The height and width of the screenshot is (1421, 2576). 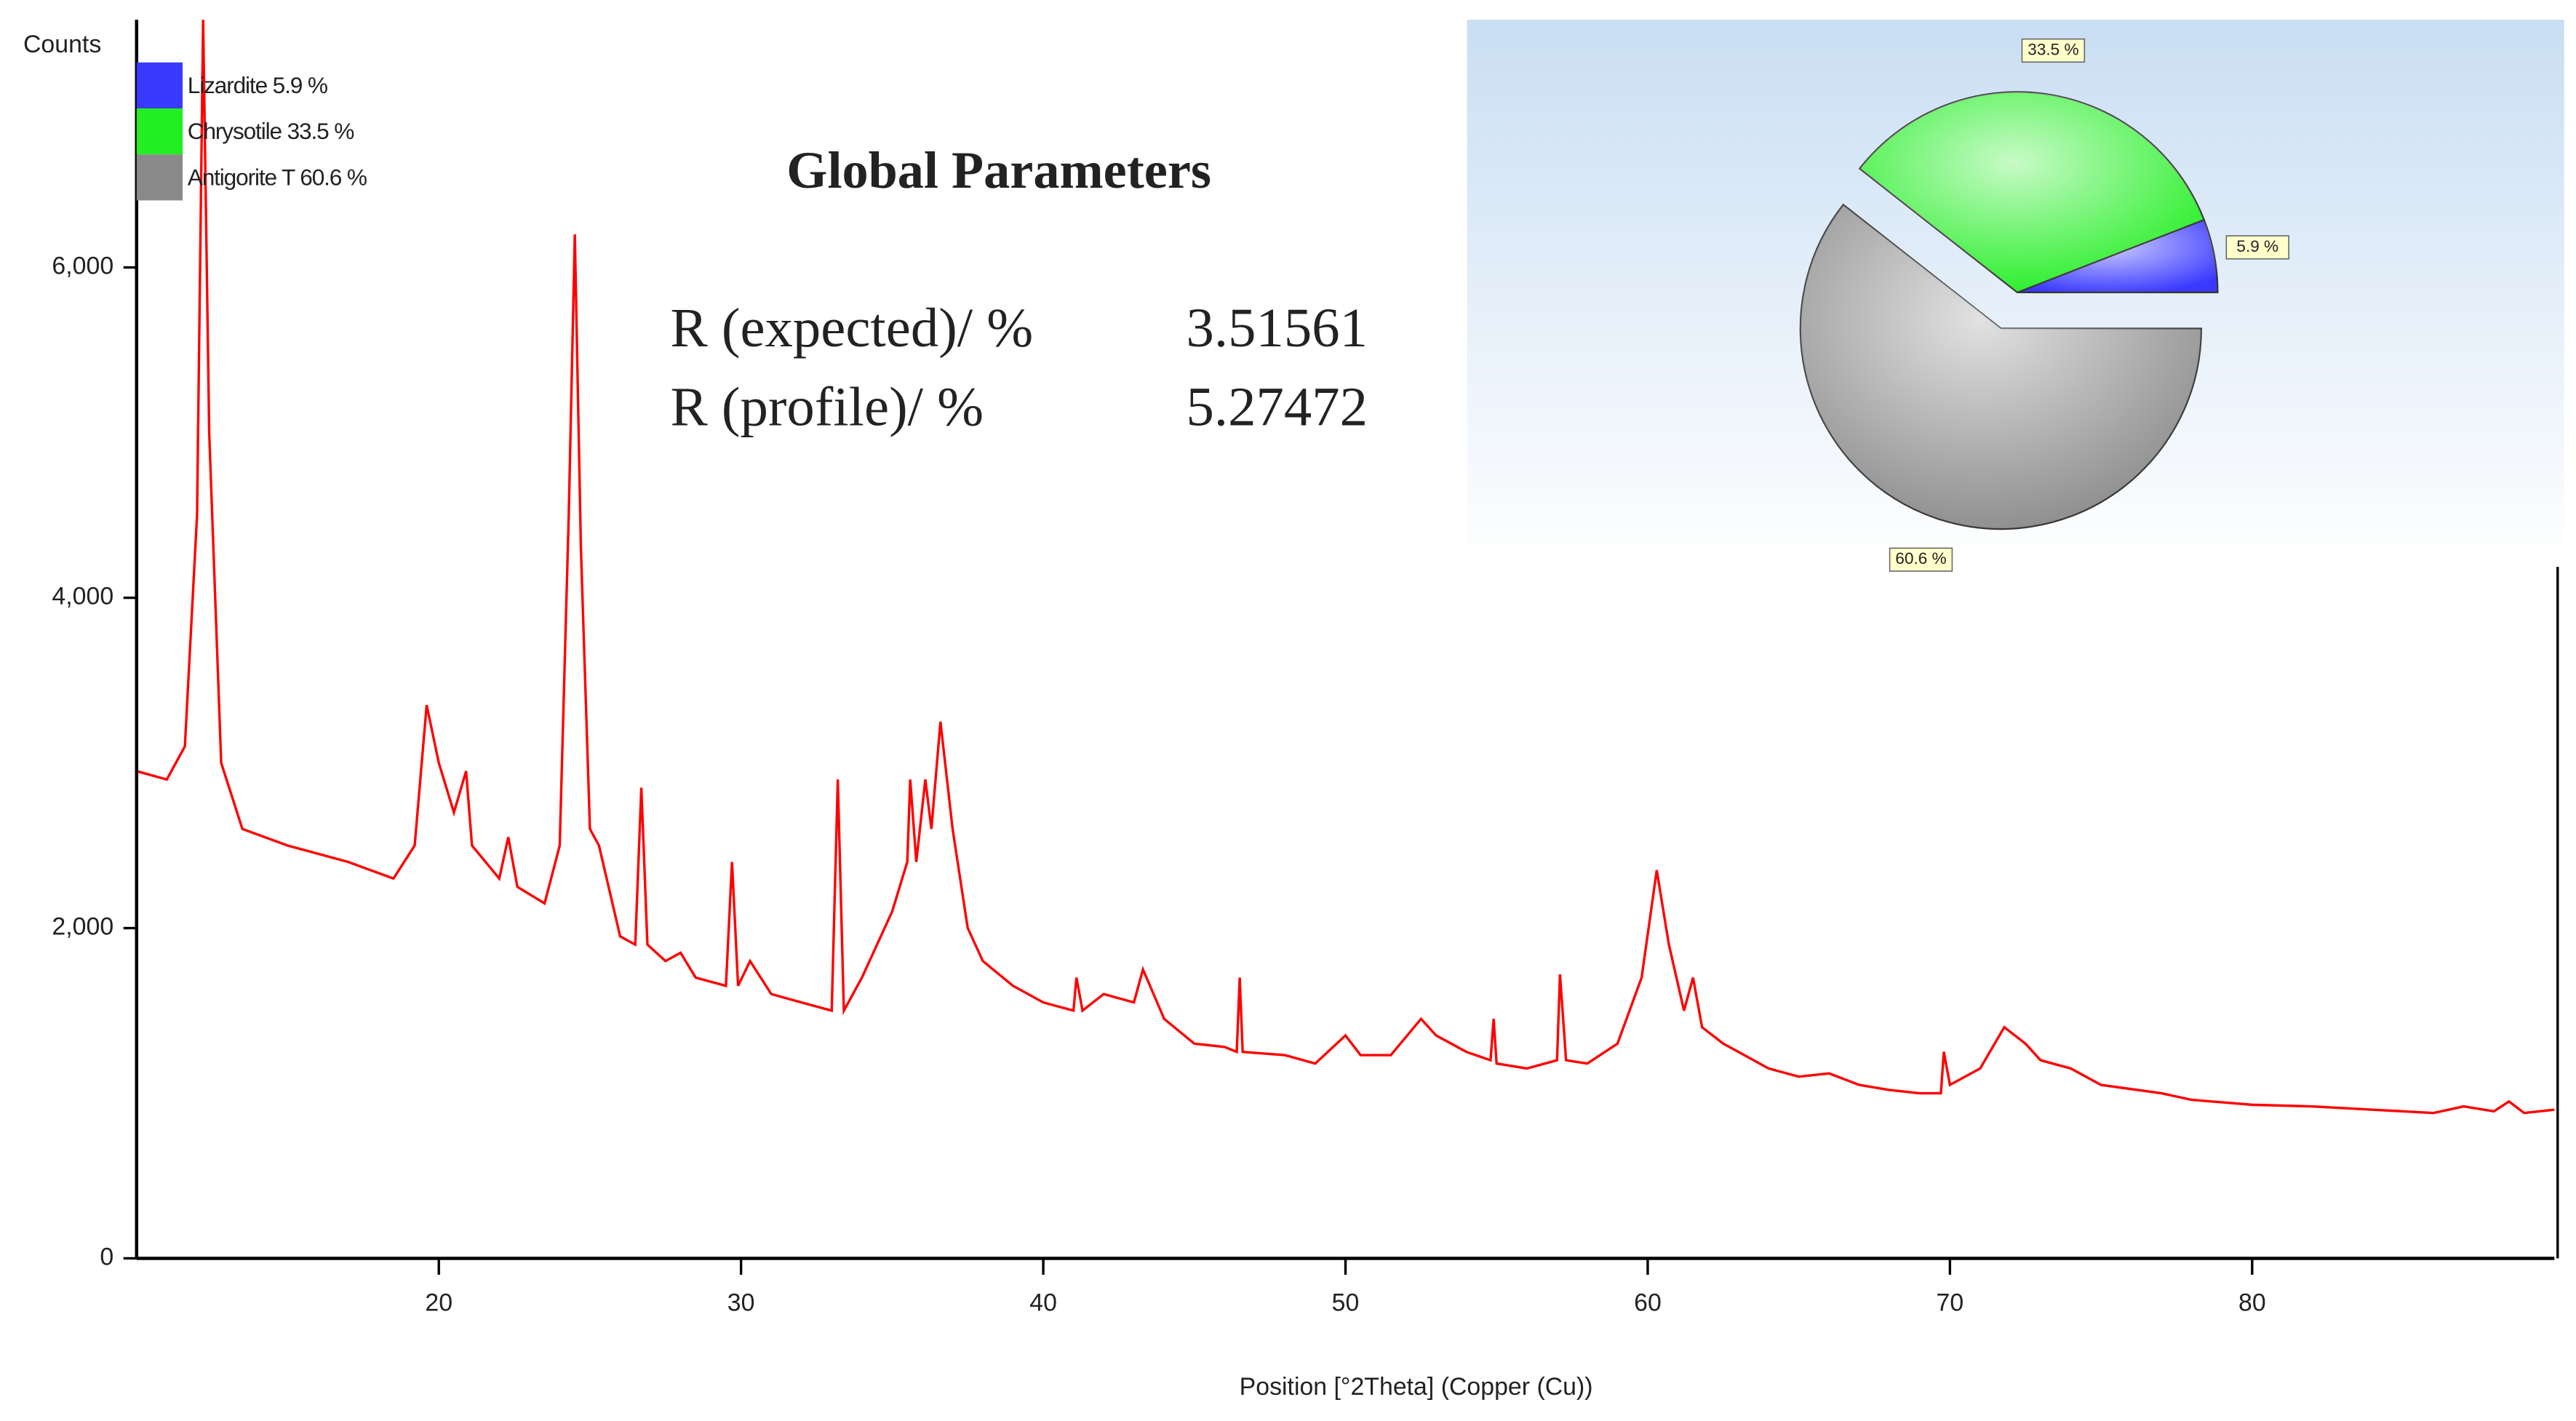 I want to click on annotation-title: Global Parameters, so click(x=998, y=170).